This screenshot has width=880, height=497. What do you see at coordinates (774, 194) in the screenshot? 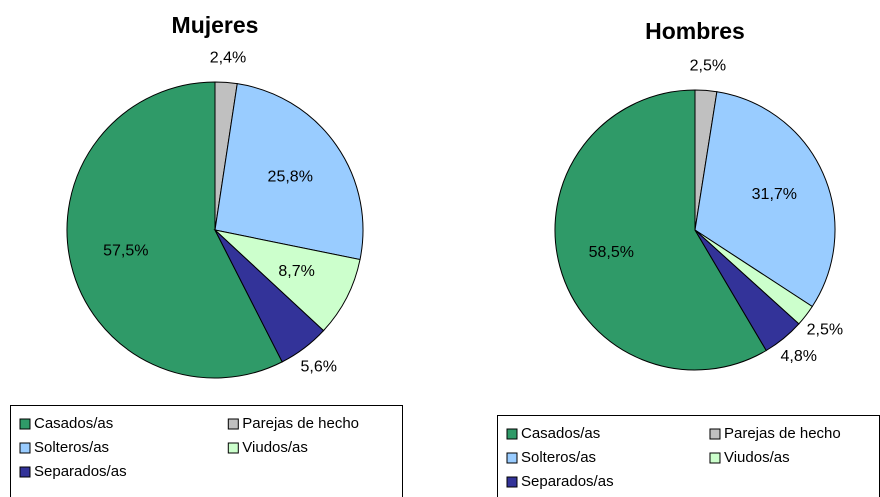
I see `data-label: 31,7%` at bounding box center [774, 194].